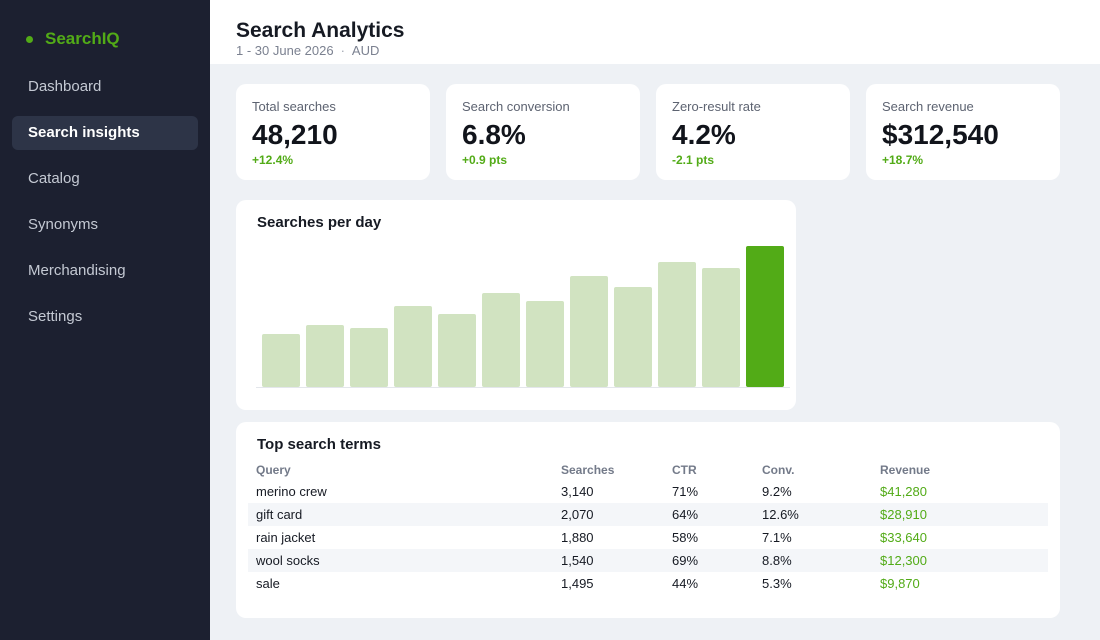  I want to click on currency-label: AUD, so click(365, 50).